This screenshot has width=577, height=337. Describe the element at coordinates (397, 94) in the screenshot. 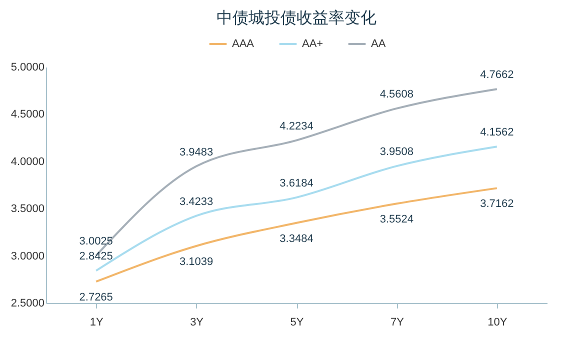

I see `data-label: 4.5608` at that location.